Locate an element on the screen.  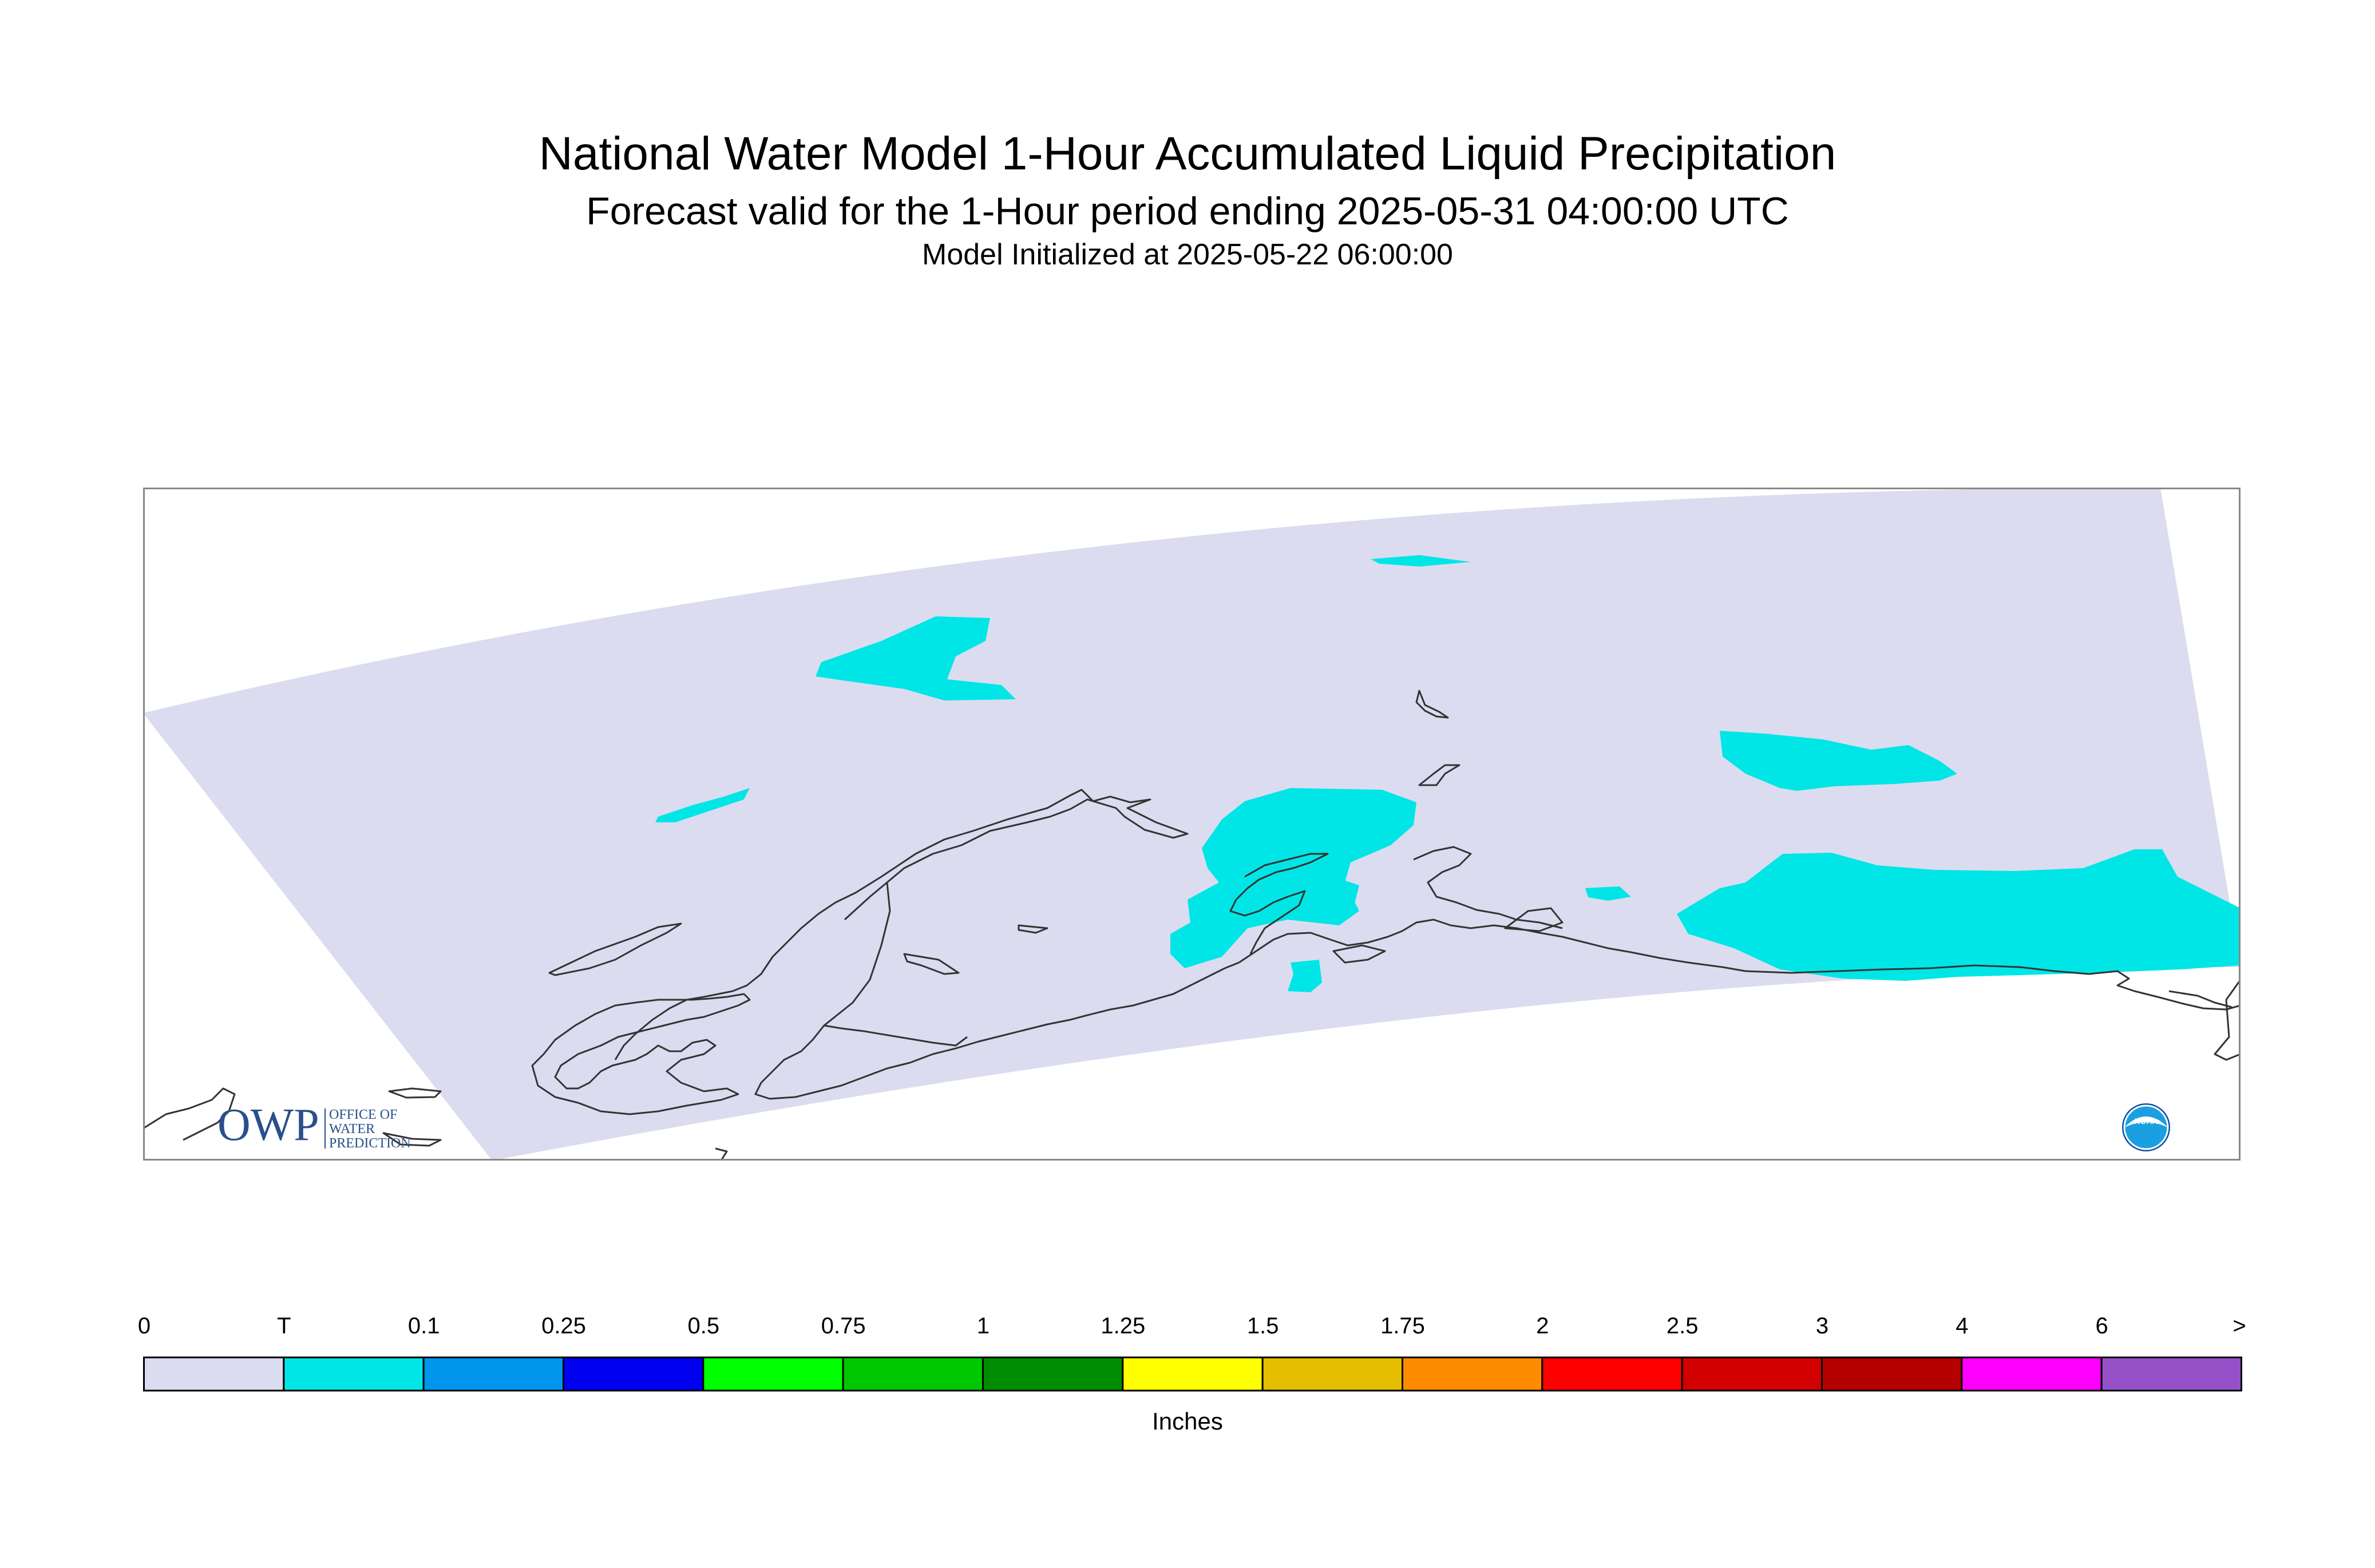
legend-tick-label: 0 is located at coordinates (144, 1326).